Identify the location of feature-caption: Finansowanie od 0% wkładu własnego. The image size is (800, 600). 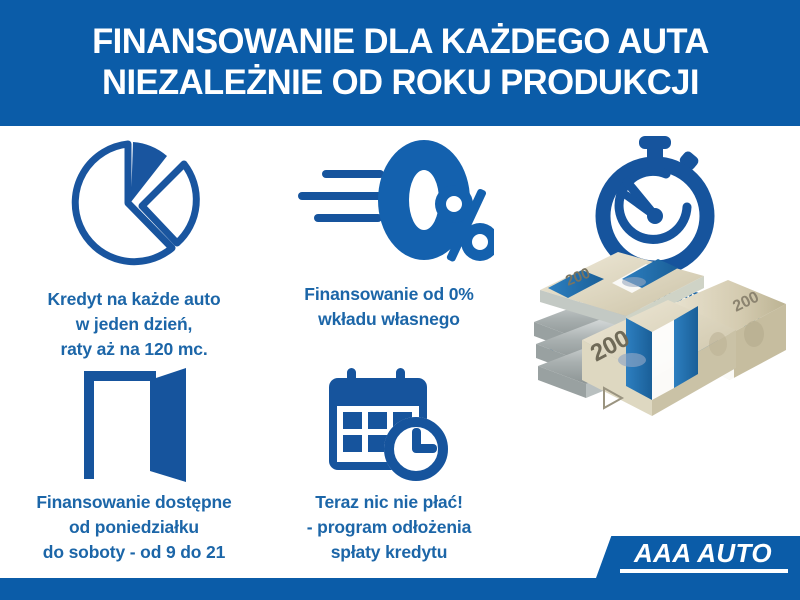
(389, 306).